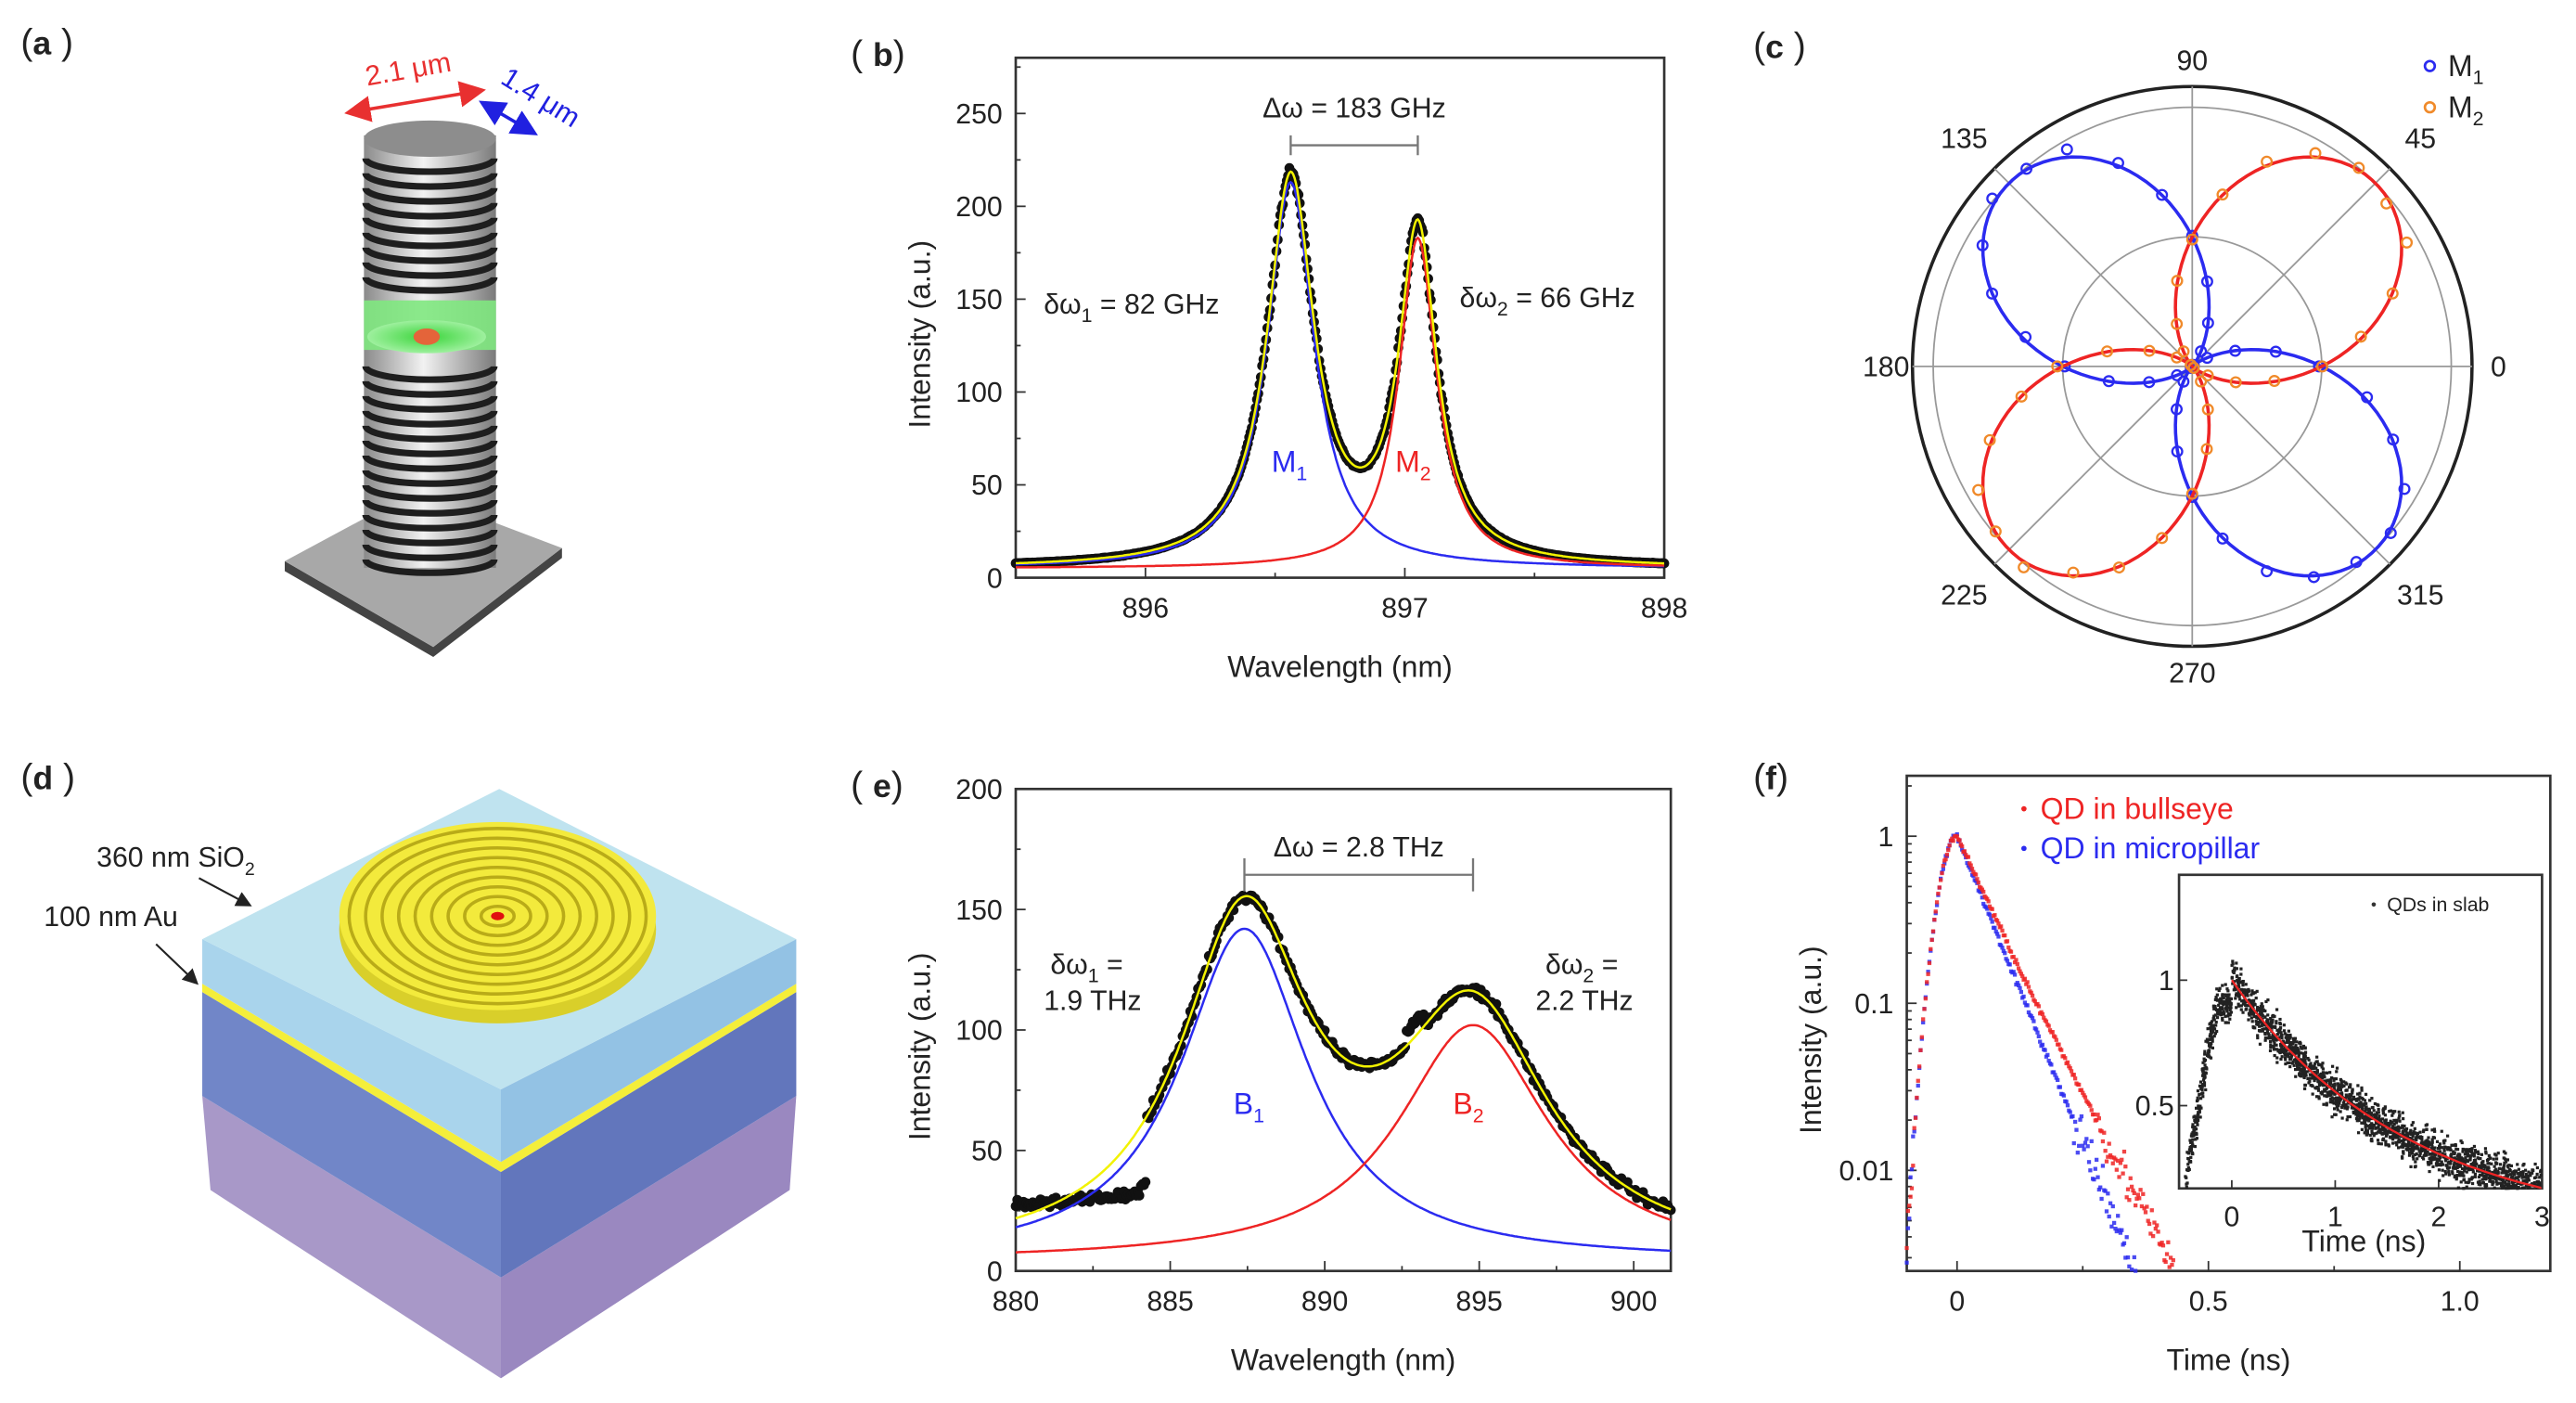 Image resolution: width=2576 pixels, height=1403 pixels. What do you see at coordinates (430, 270) in the screenshot?
I see `dbr-layer` at bounding box center [430, 270].